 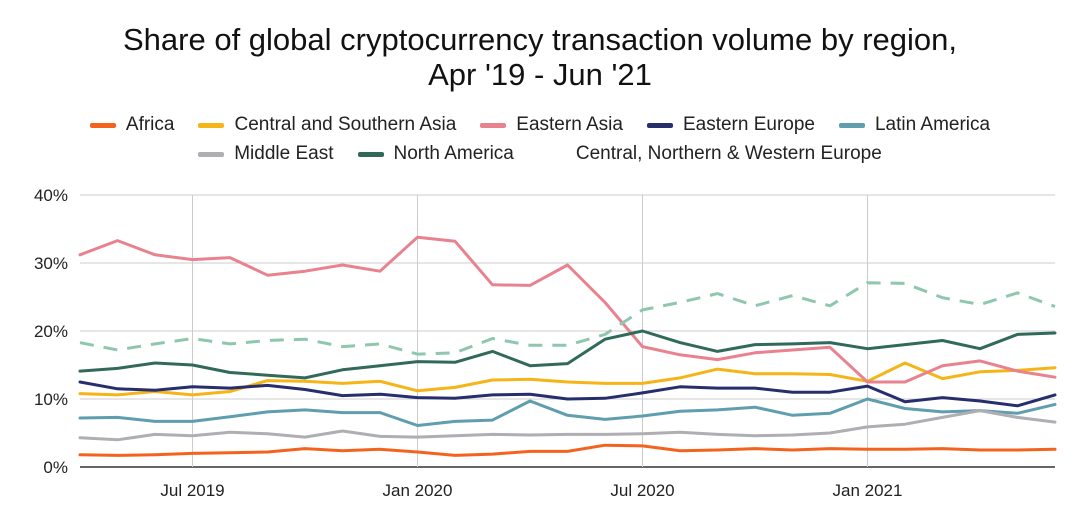 I want to click on series-line-middle-east, so click(x=567, y=425).